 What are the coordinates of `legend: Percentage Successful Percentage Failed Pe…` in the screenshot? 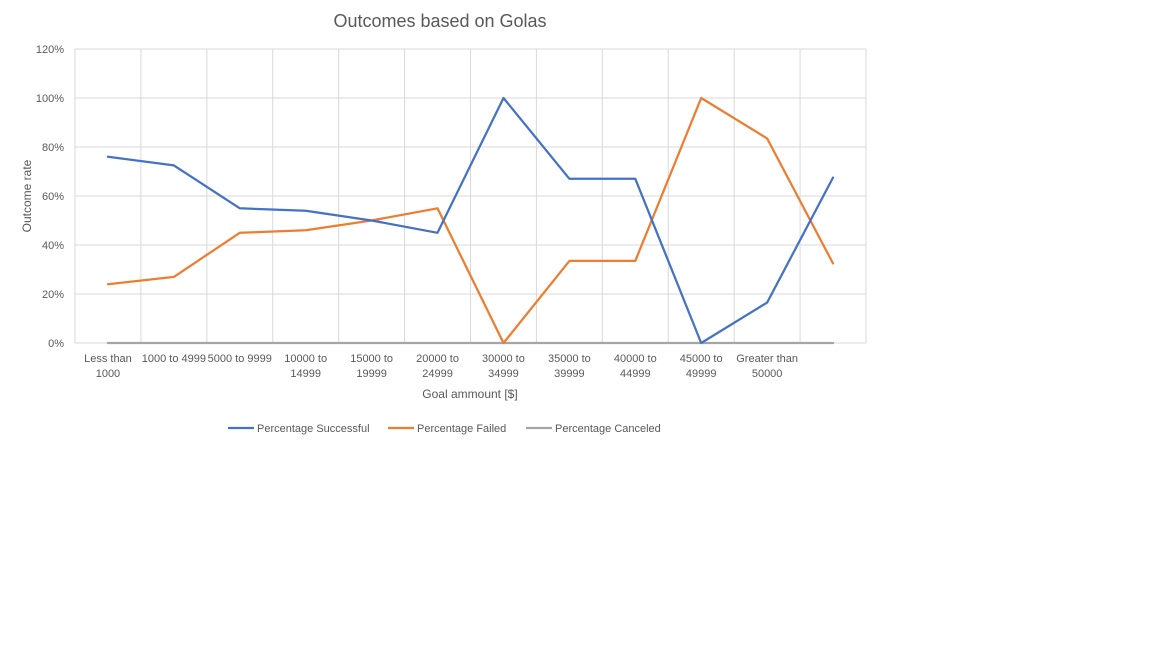 It's located at (444, 429).